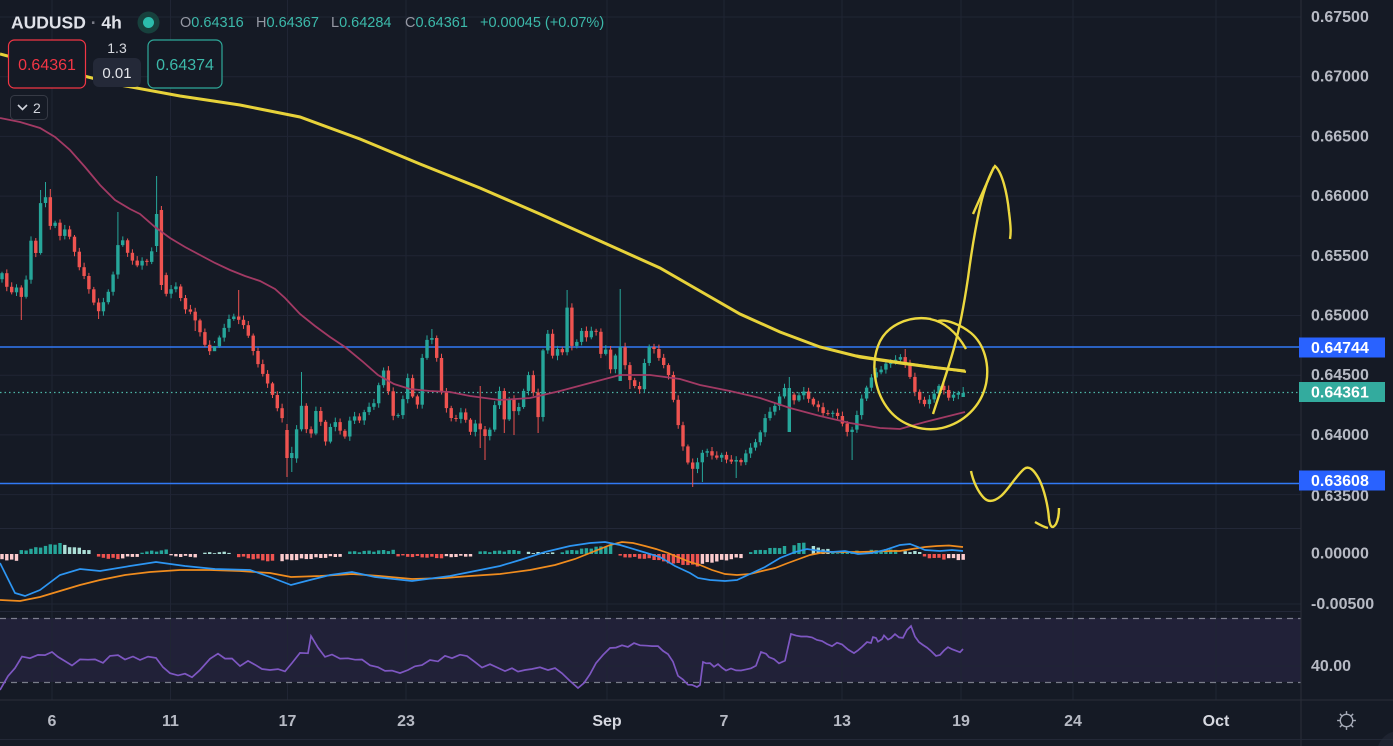 This screenshot has width=1393, height=746. What do you see at coordinates (1340, 17) in the screenshot?
I see `svg-text: 0.67500` at bounding box center [1340, 17].